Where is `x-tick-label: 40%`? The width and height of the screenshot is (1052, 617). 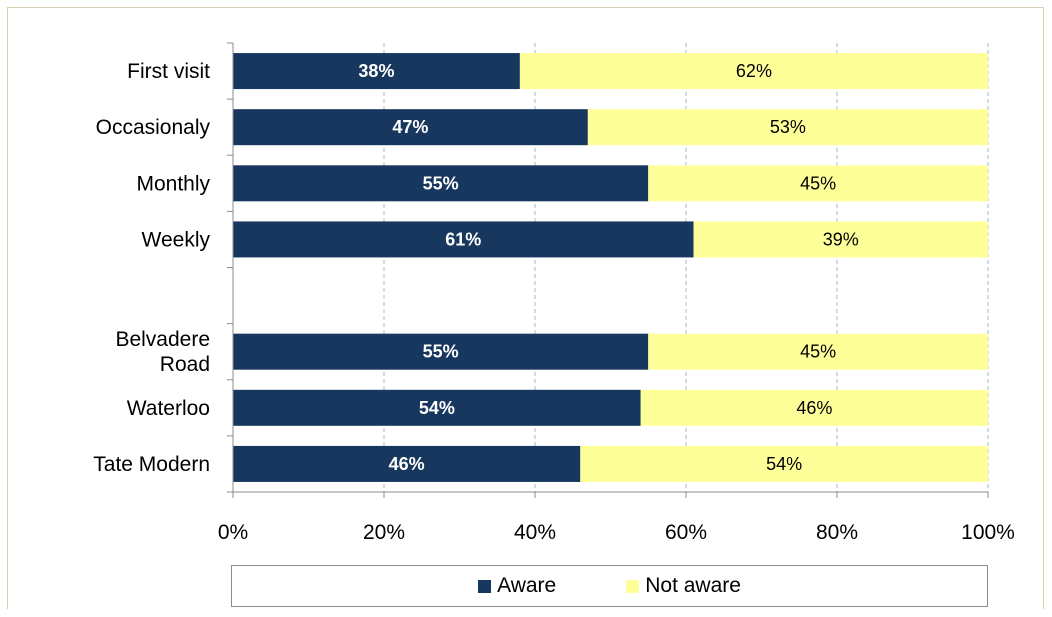 x-tick-label: 40% is located at coordinates (535, 532).